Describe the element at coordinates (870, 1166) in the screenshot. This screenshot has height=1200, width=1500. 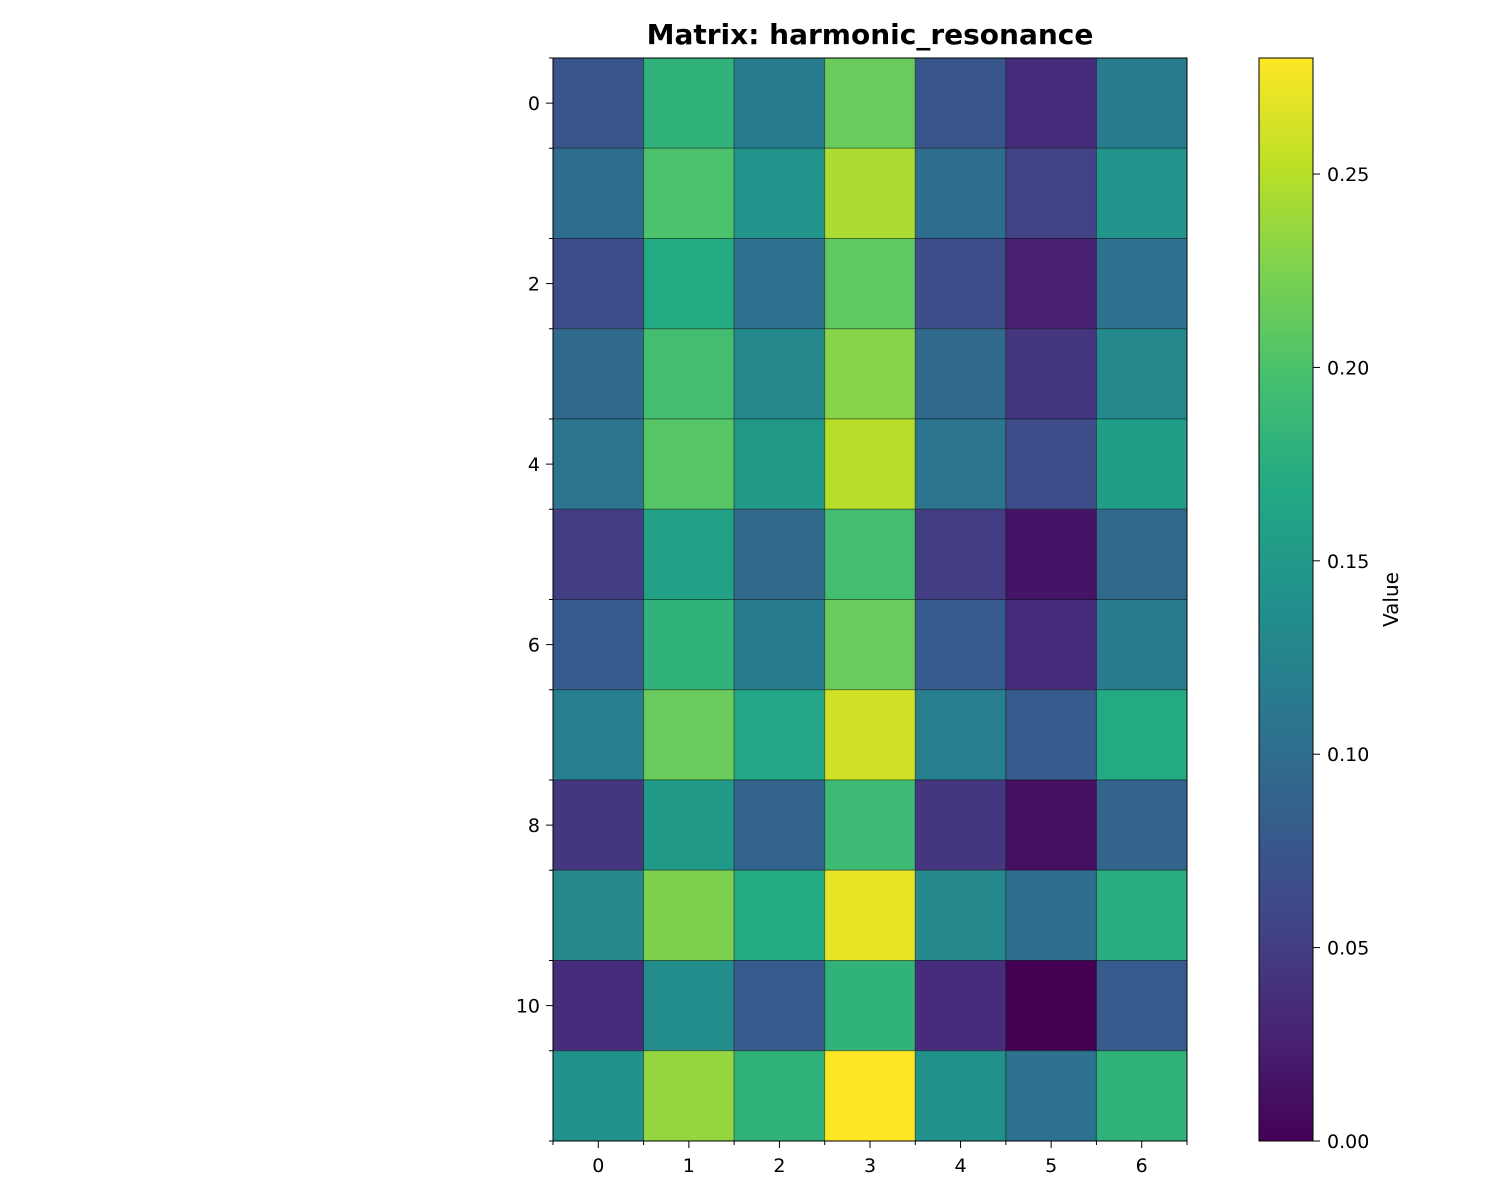
I see `x-tick-label: 3` at that location.